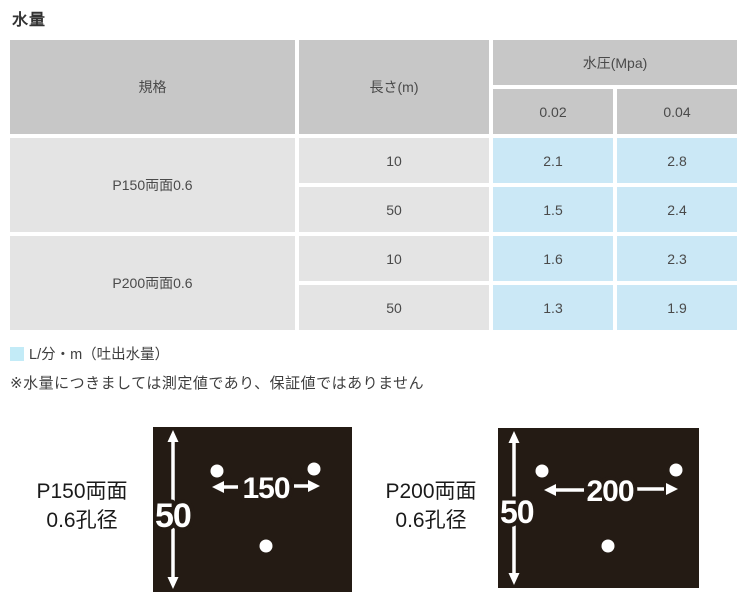  I want to click on value-cell: 1.5, so click(553, 209).